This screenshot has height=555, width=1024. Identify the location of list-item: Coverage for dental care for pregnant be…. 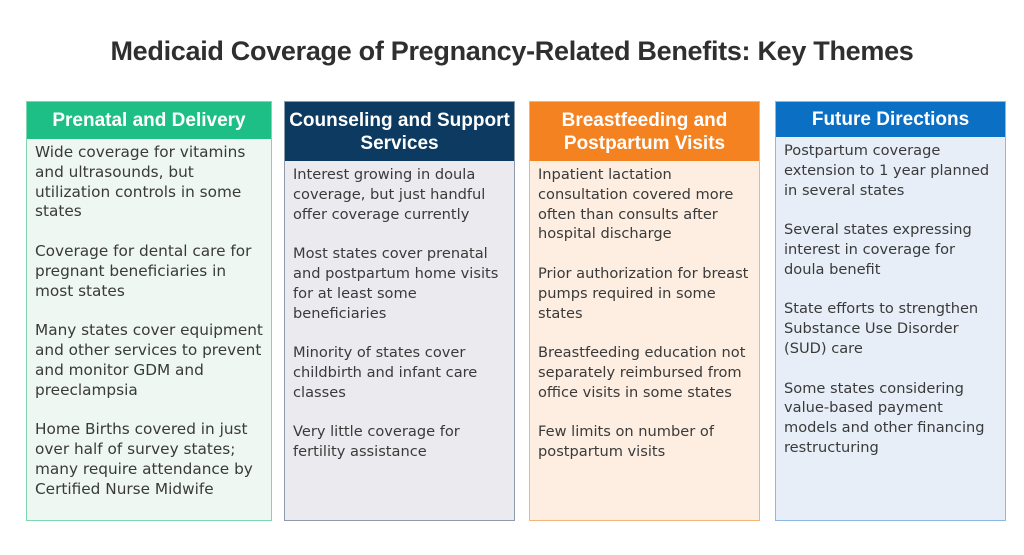
(143, 270).